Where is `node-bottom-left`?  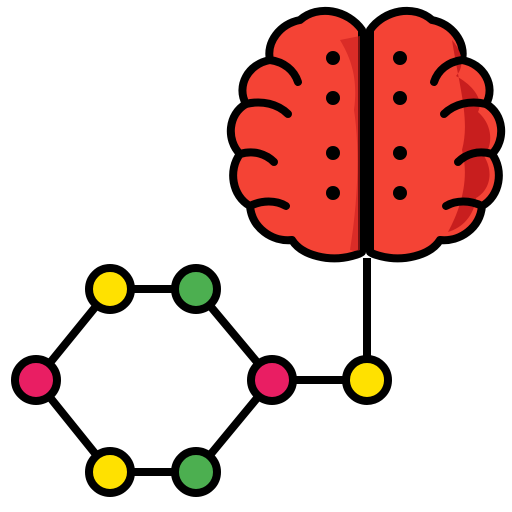 node-bottom-left is located at coordinates (110, 472).